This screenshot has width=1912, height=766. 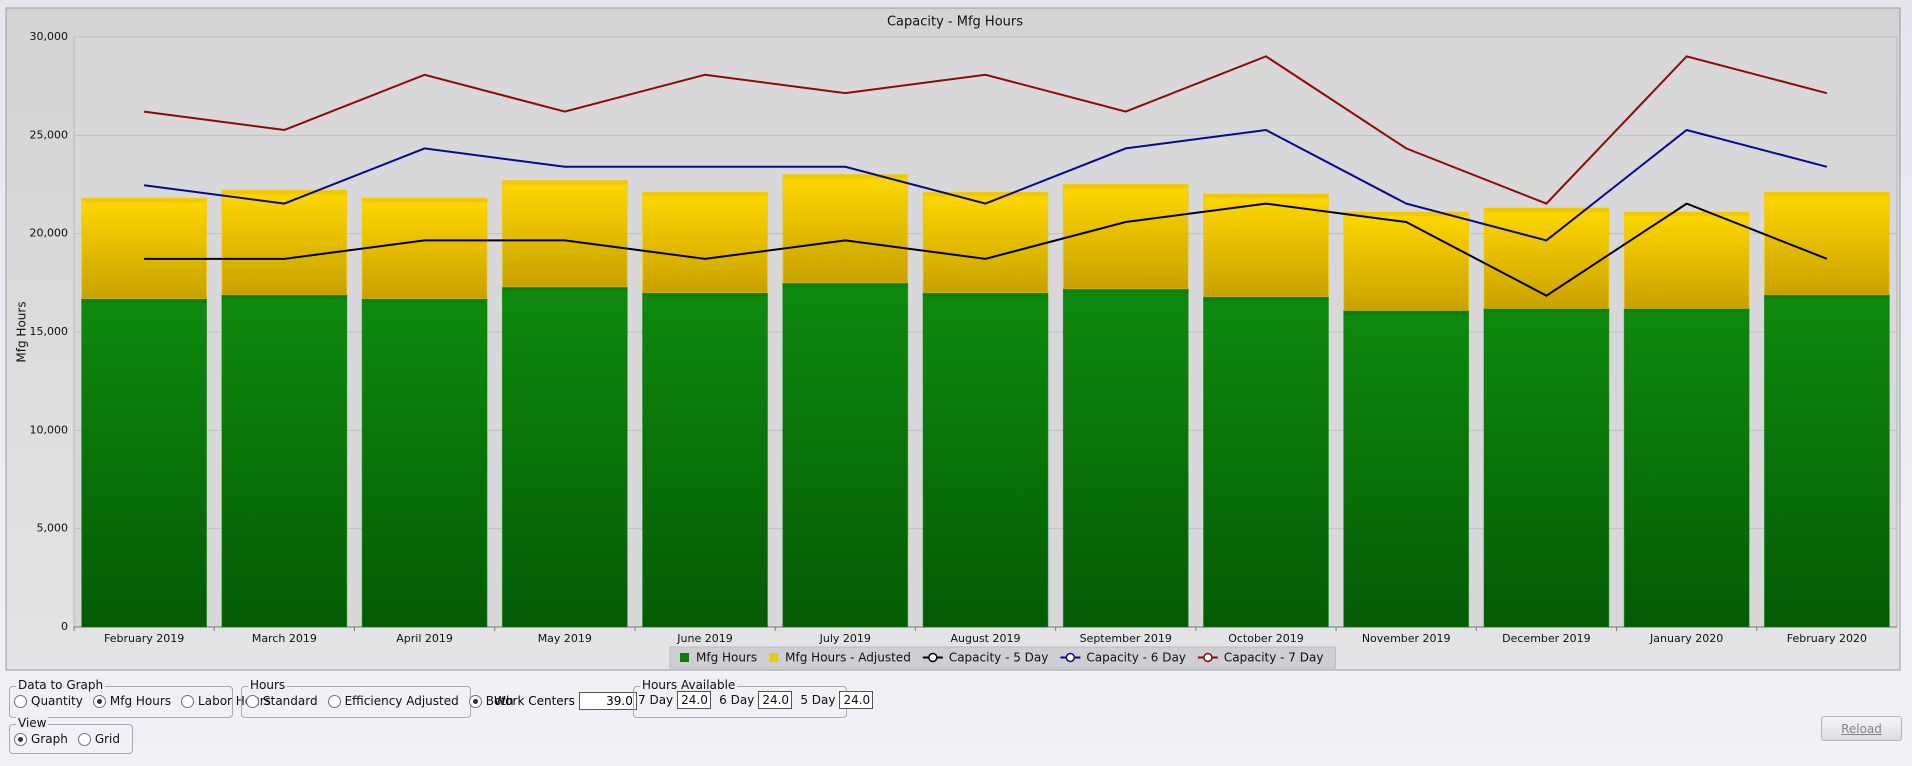 What do you see at coordinates (1861, 728) in the screenshot?
I see `reload-button: Reload` at bounding box center [1861, 728].